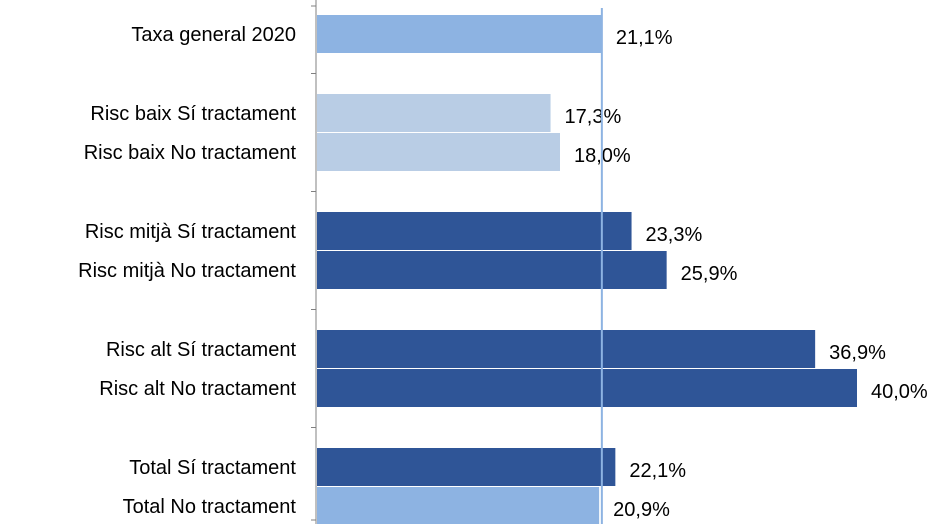 The width and height of the screenshot is (947, 524). Describe the element at coordinates (187, 271) in the screenshot. I see `category-label: Risc mitjà No tractament` at that location.